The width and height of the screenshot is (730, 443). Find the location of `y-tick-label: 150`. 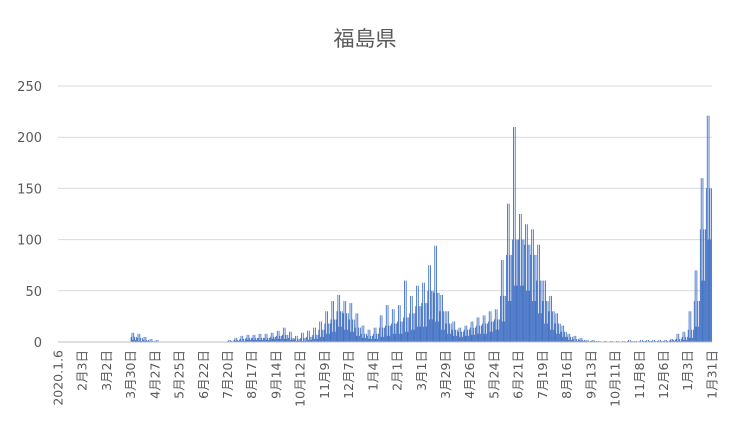

y-tick-label: 150 is located at coordinates (29, 189).